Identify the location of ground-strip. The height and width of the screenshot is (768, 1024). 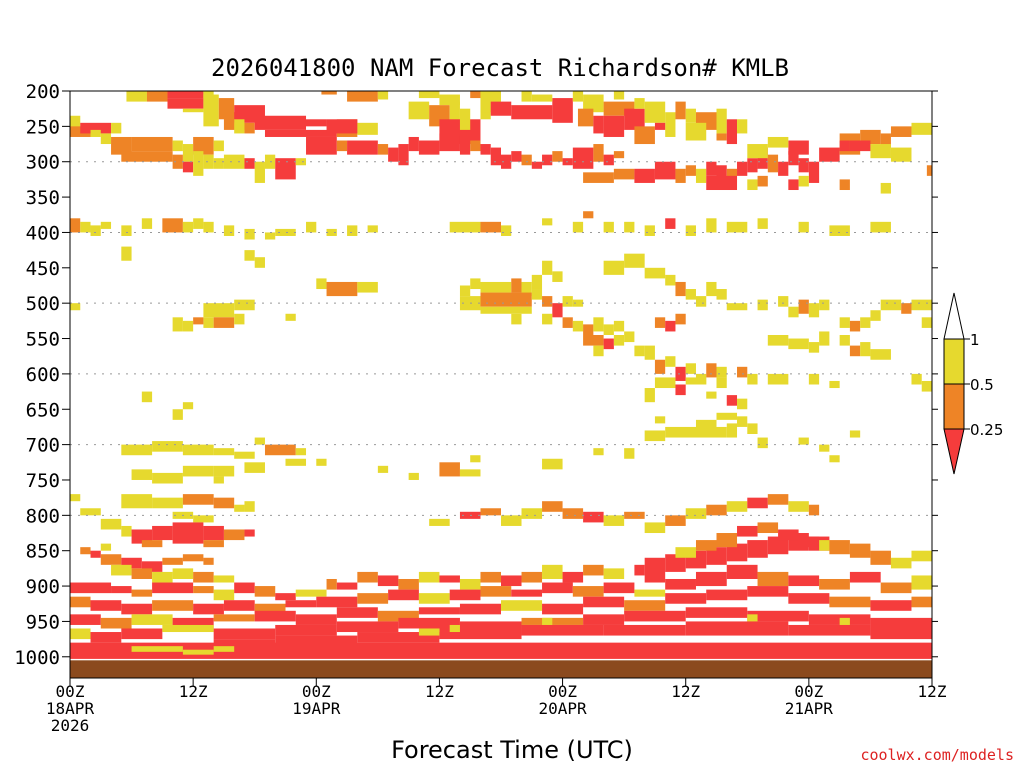
(501, 669).